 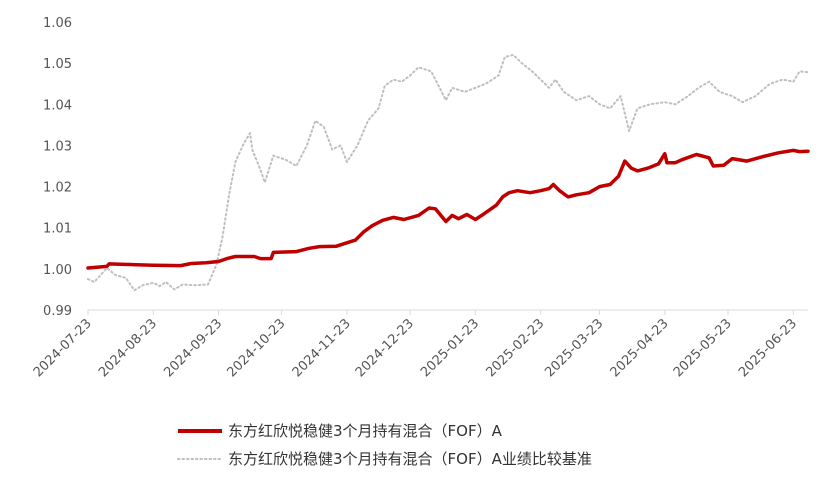 I want to click on x-tick-label: 2025-01-23, so click(x=450, y=348).